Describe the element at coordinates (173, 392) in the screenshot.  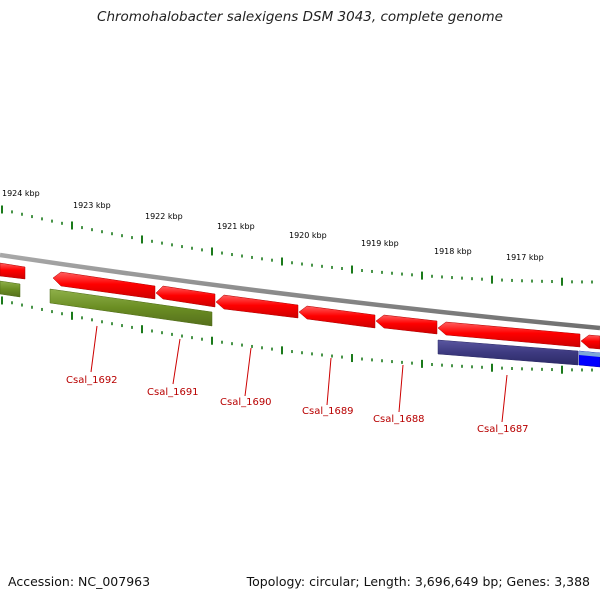
I see `gene-label: Csal_1691` at that location.